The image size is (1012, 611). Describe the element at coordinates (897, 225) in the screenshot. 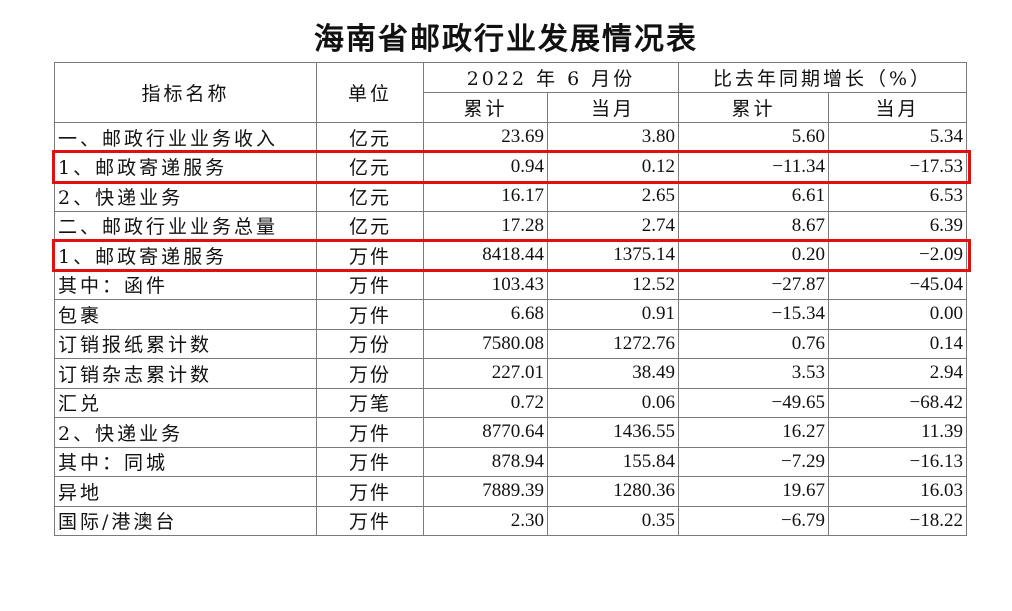

I see `growth-month-cell: 6.39` at that location.